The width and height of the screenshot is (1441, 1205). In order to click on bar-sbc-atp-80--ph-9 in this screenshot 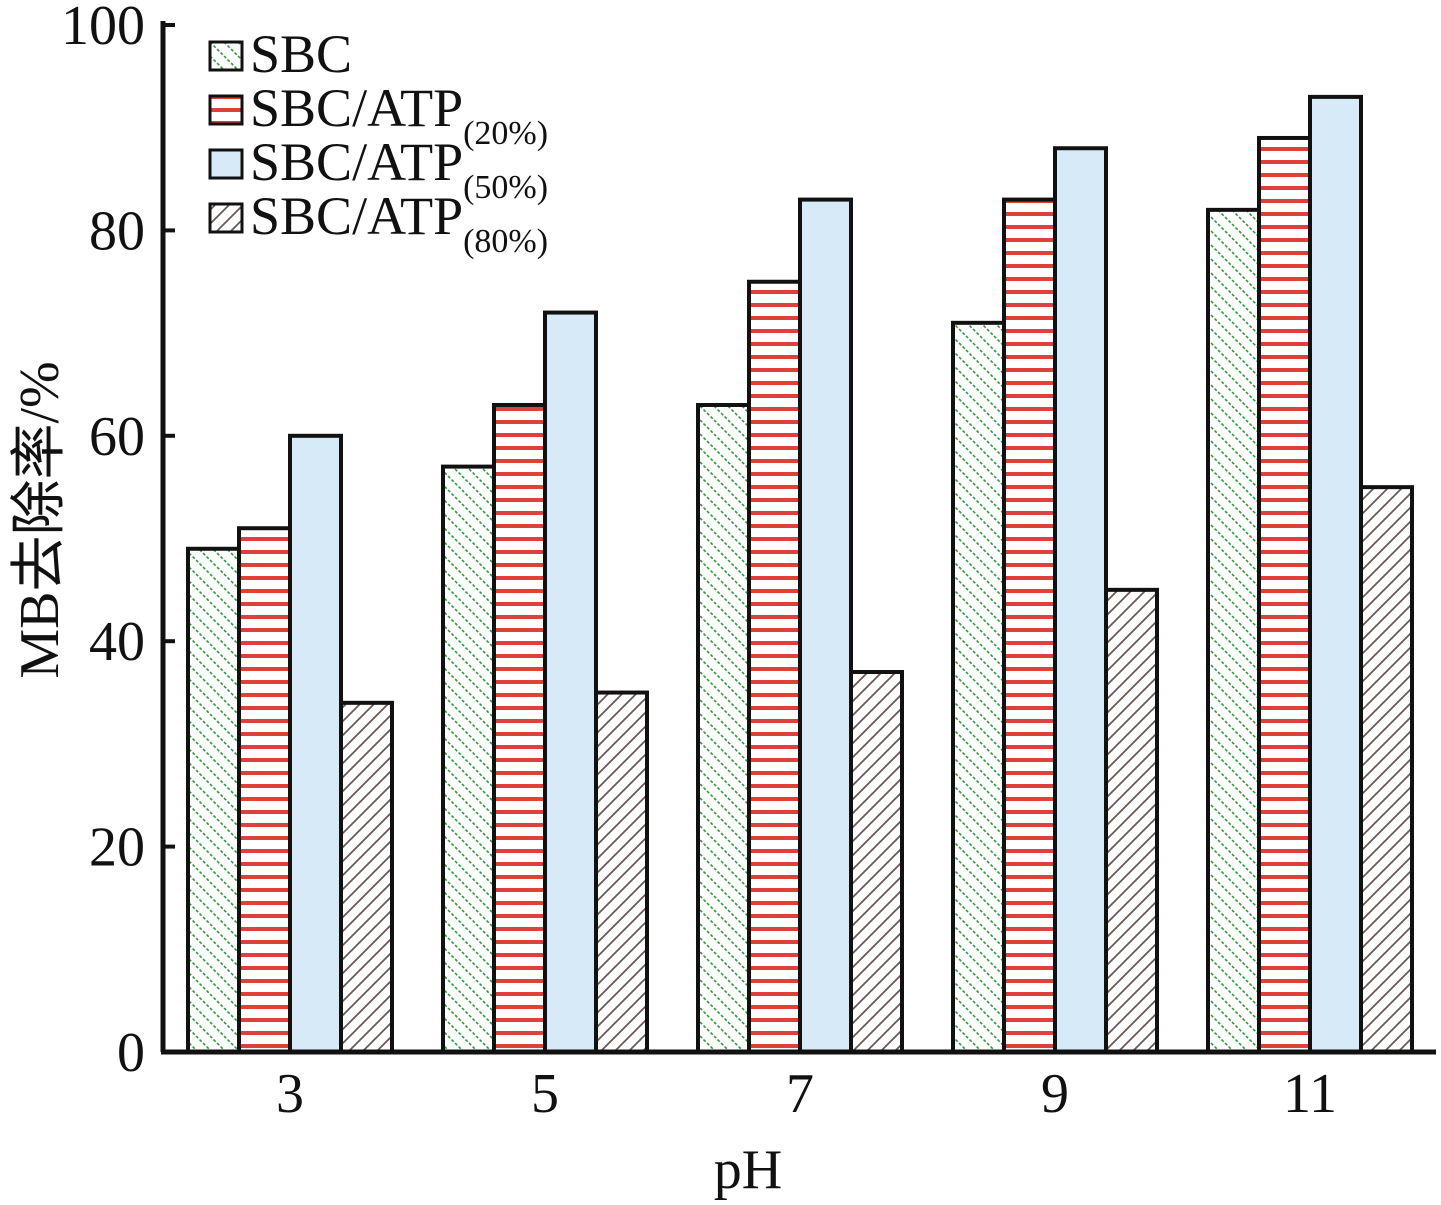, I will do `click(1131, 820)`.